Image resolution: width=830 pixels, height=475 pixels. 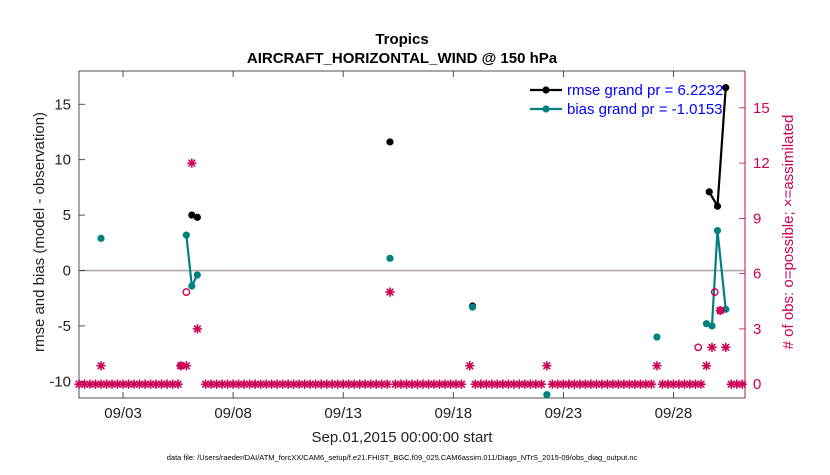 What do you see at coordinates (757, 329) in the screenshot?
I see `y-tick-label-right: 3` at bounding box center [757, 329].